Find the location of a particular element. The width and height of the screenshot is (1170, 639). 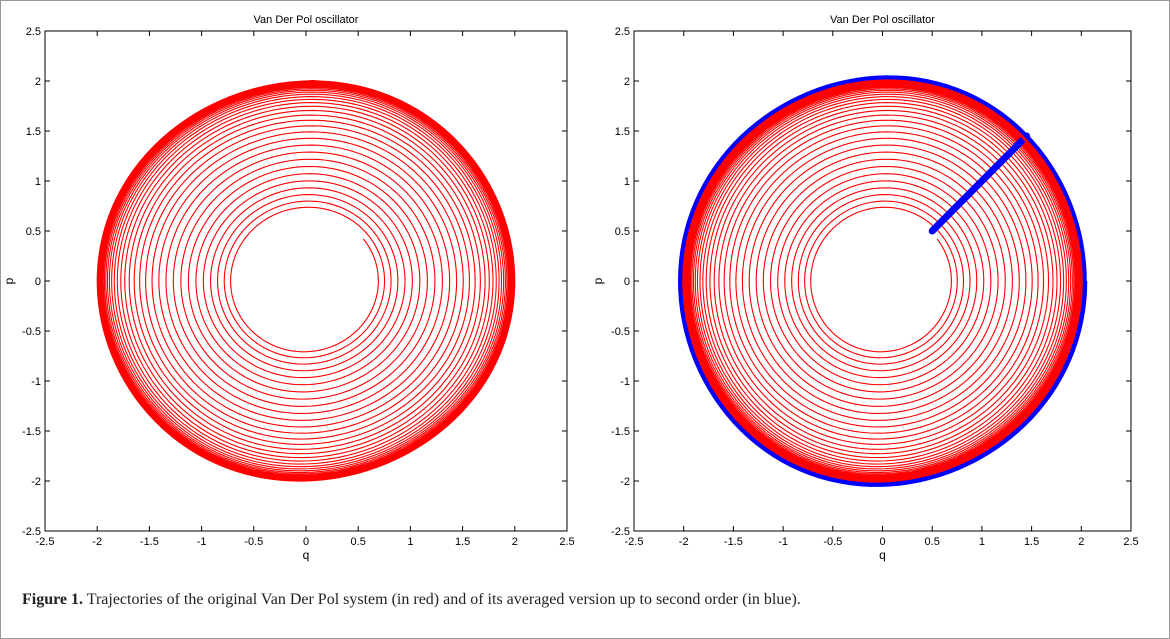

series-averaged-transient is located at coordinates (979, 183).